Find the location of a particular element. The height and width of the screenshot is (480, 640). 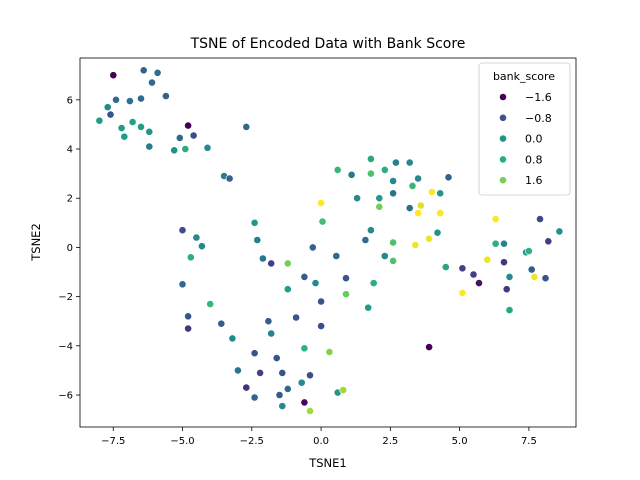

y-tick-label: 4 is located at coordinates (70, 150).